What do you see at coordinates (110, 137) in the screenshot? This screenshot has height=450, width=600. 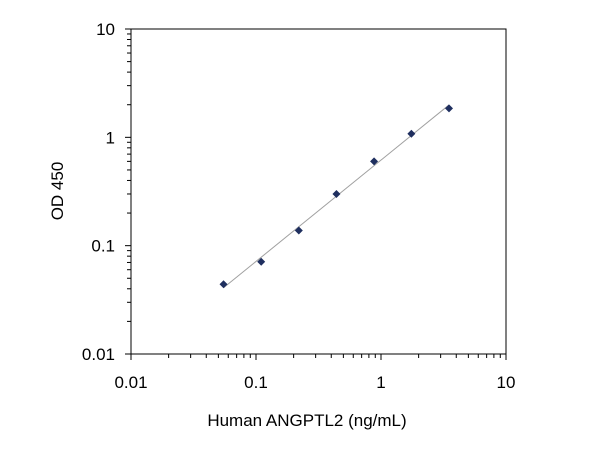 I see `y-tick-label: 1` at bounding box center [110, 137].